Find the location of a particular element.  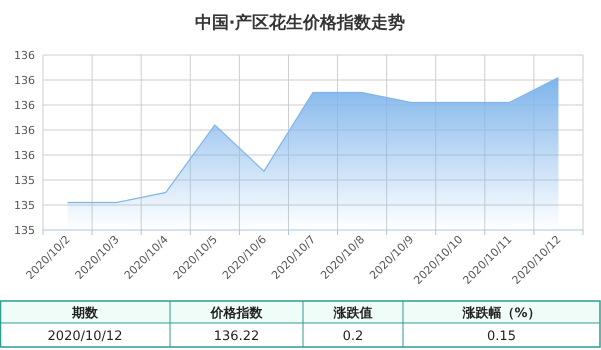

text: 涨跌幅（%） is located at coordinates (501, 313).